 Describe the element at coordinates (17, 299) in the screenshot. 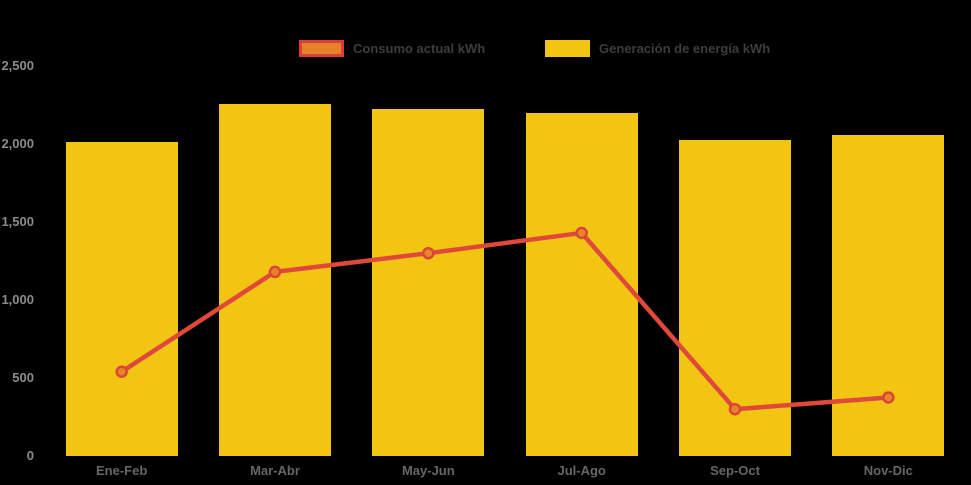

I see `y-axis-tick-label: 1,000` at that location.